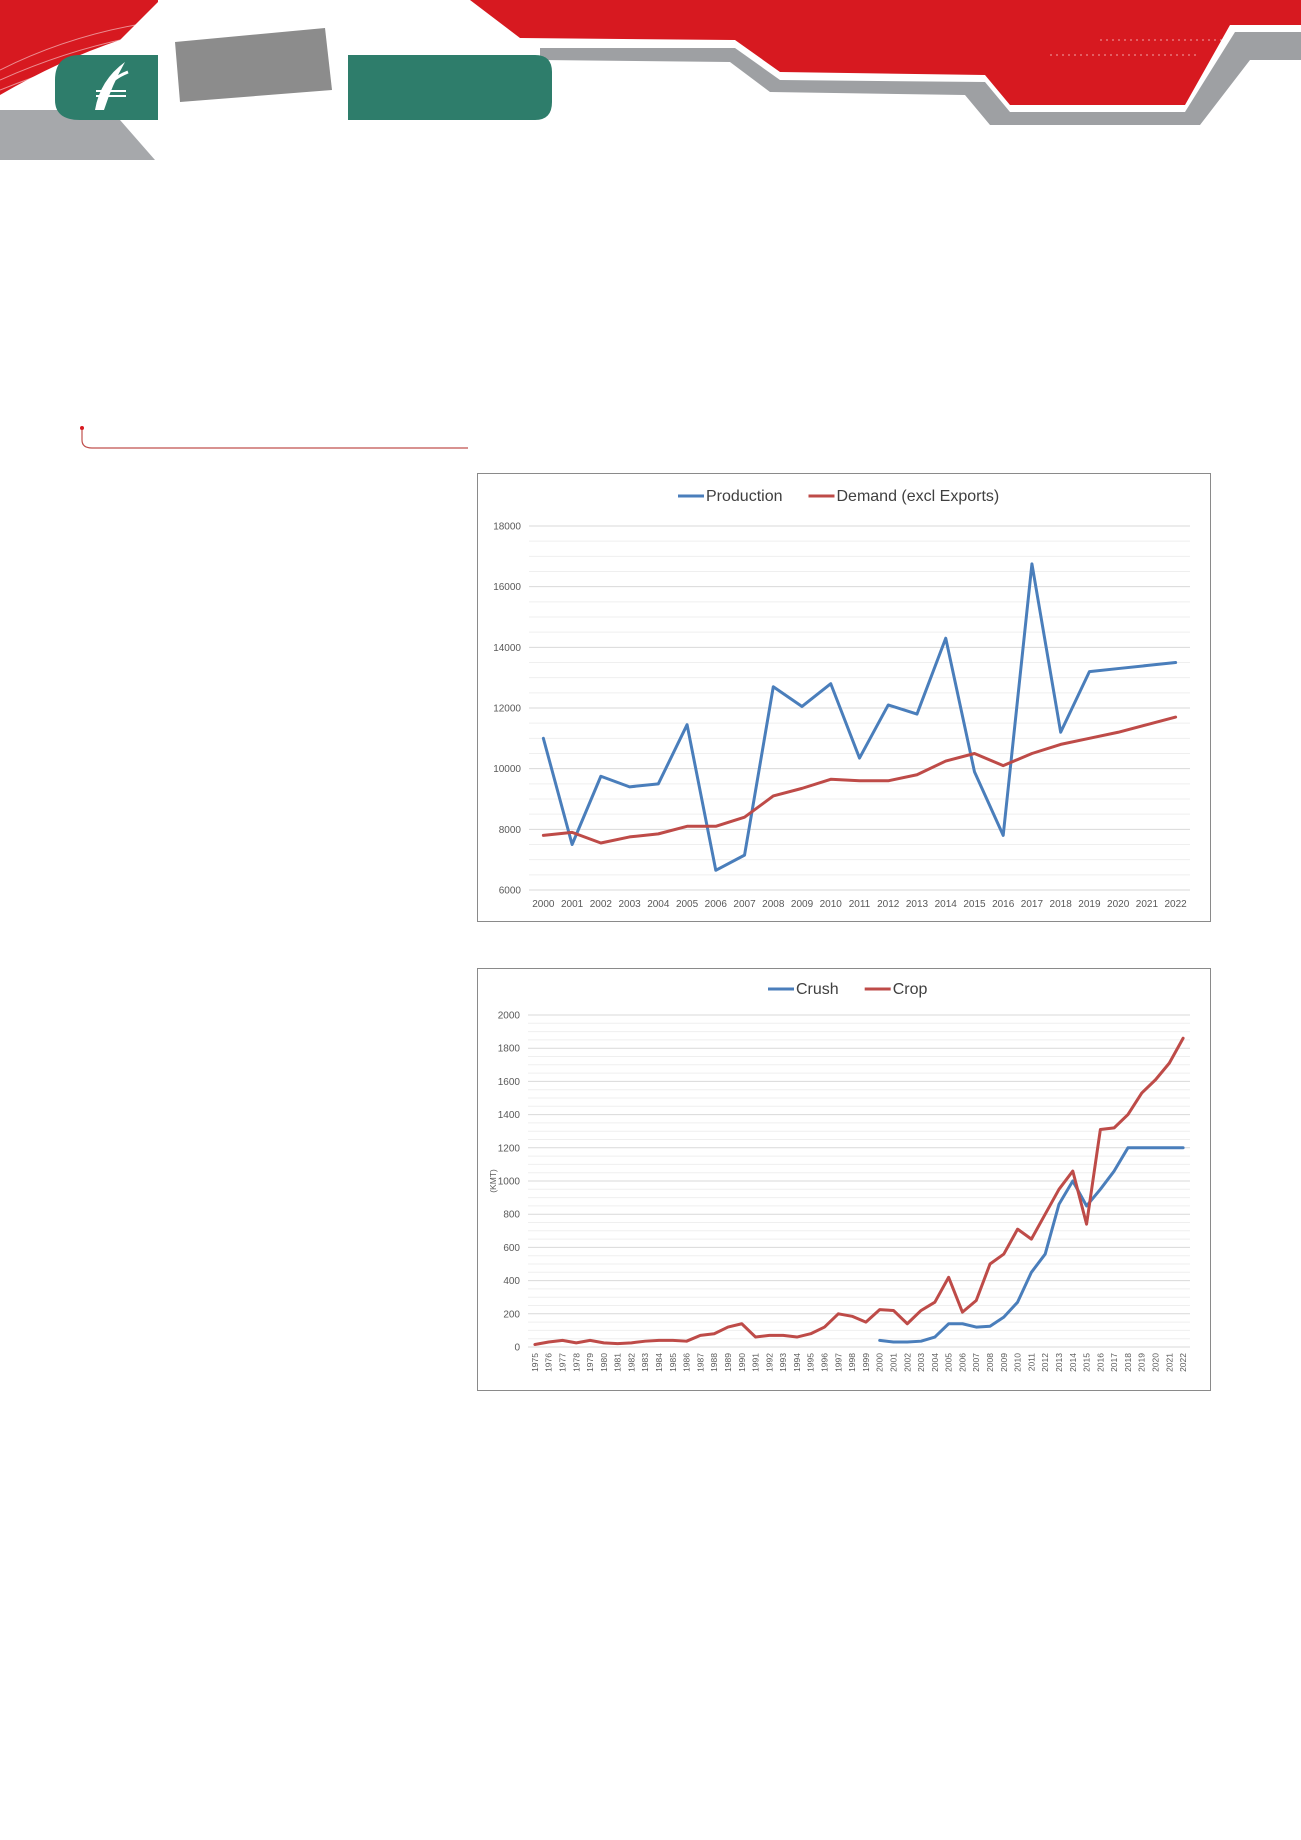  I want to click on x-tick-label: 1989, so click(728, 1362).